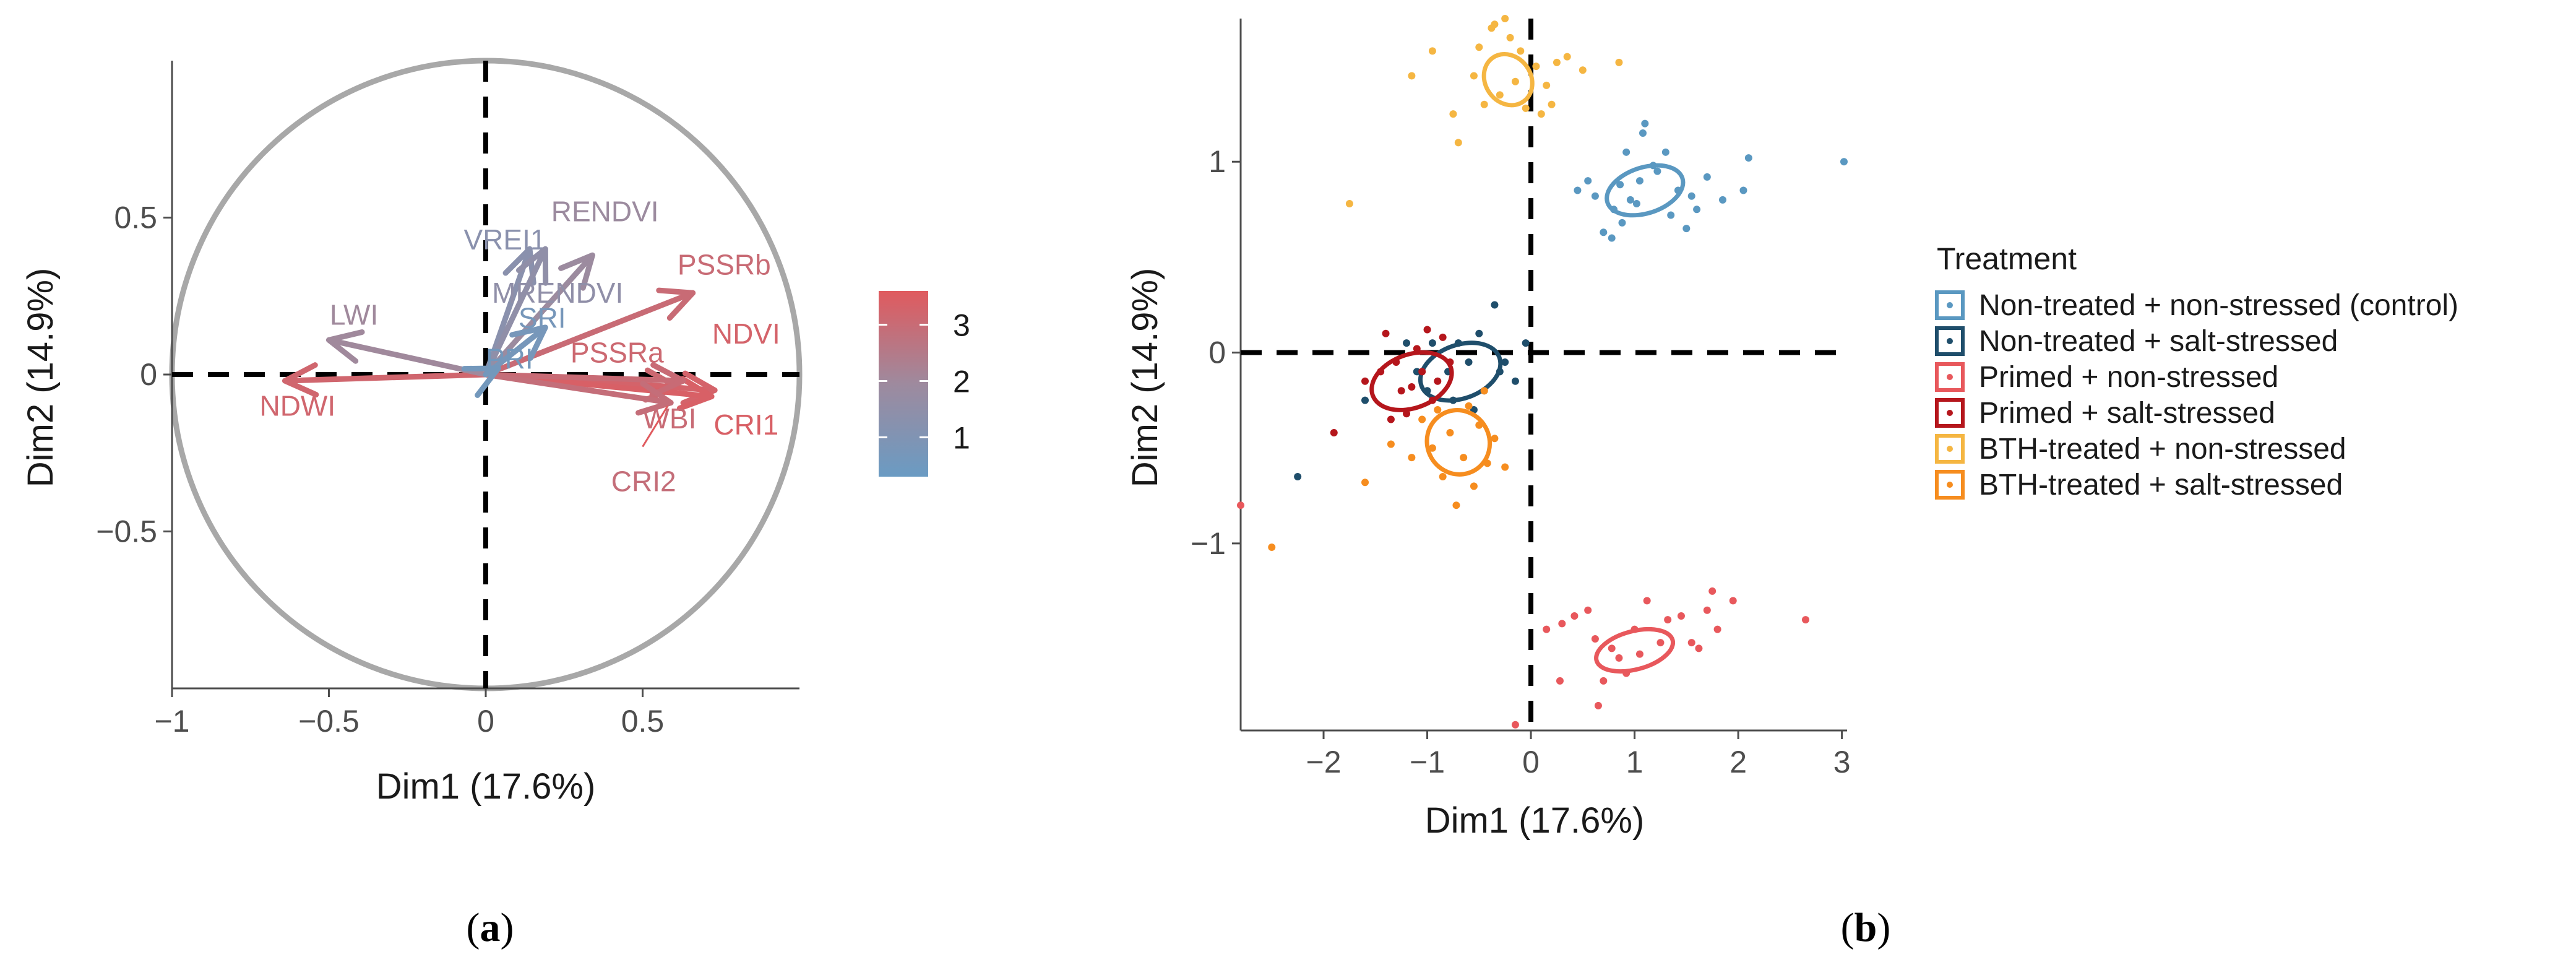 The image size is (2576, 962). Describe the element at coordinates (699, 388) in the screenshot. I see `arrowhead-ndvi` at that location.